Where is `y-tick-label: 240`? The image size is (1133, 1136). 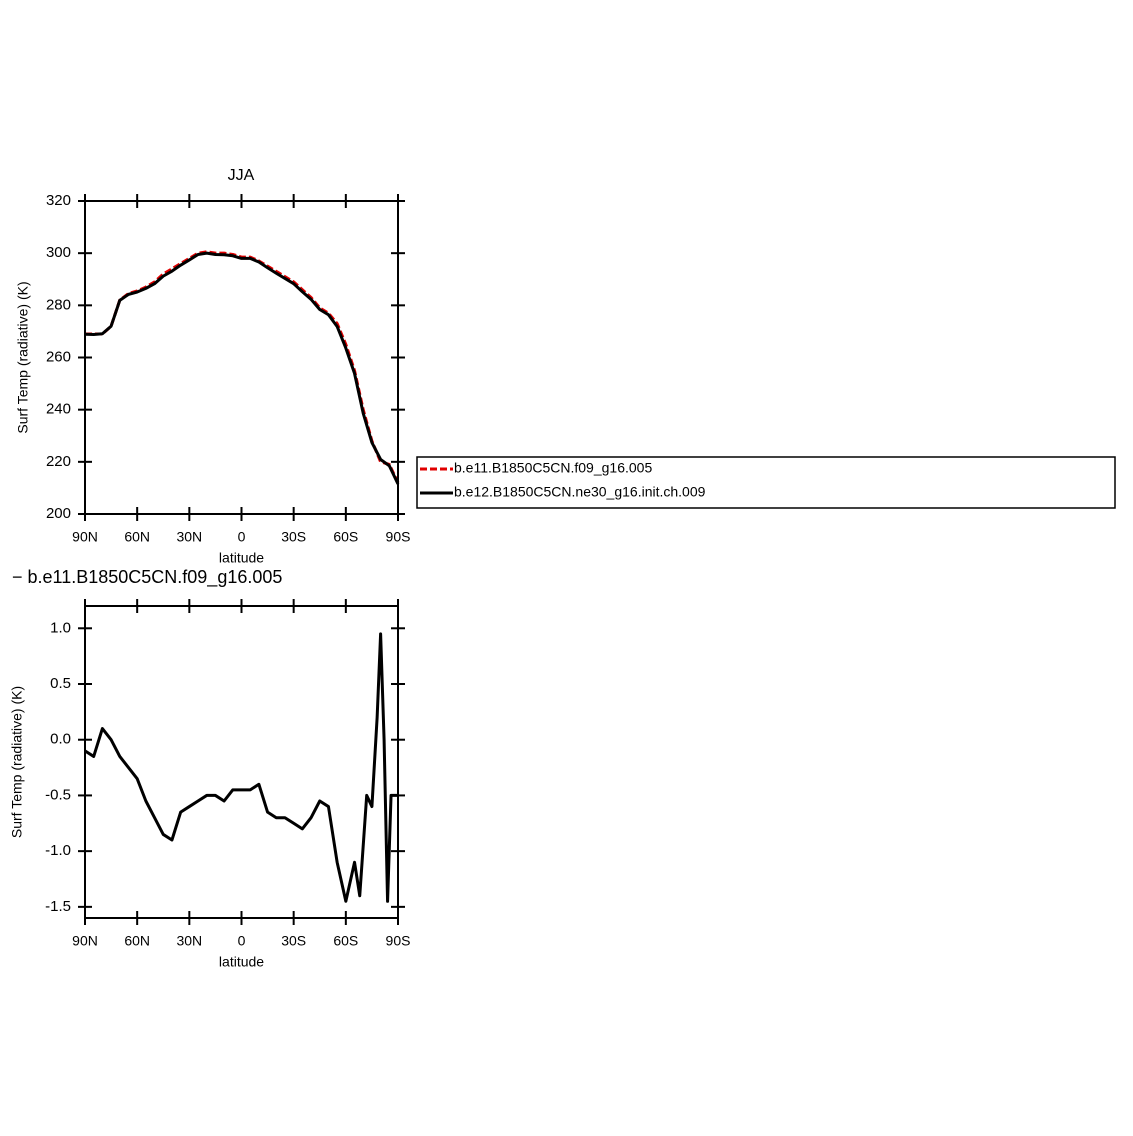
y-tick-label: 240 is located at coordinates (58, 409).